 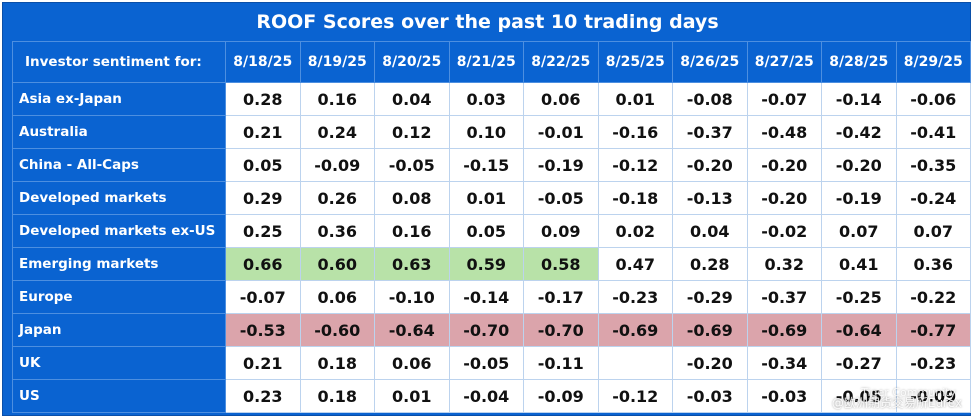 What do you see at coordinates (412, 99) in the screenshot?
I see `score-cell: 0.04` at bounding box center [412, 99].